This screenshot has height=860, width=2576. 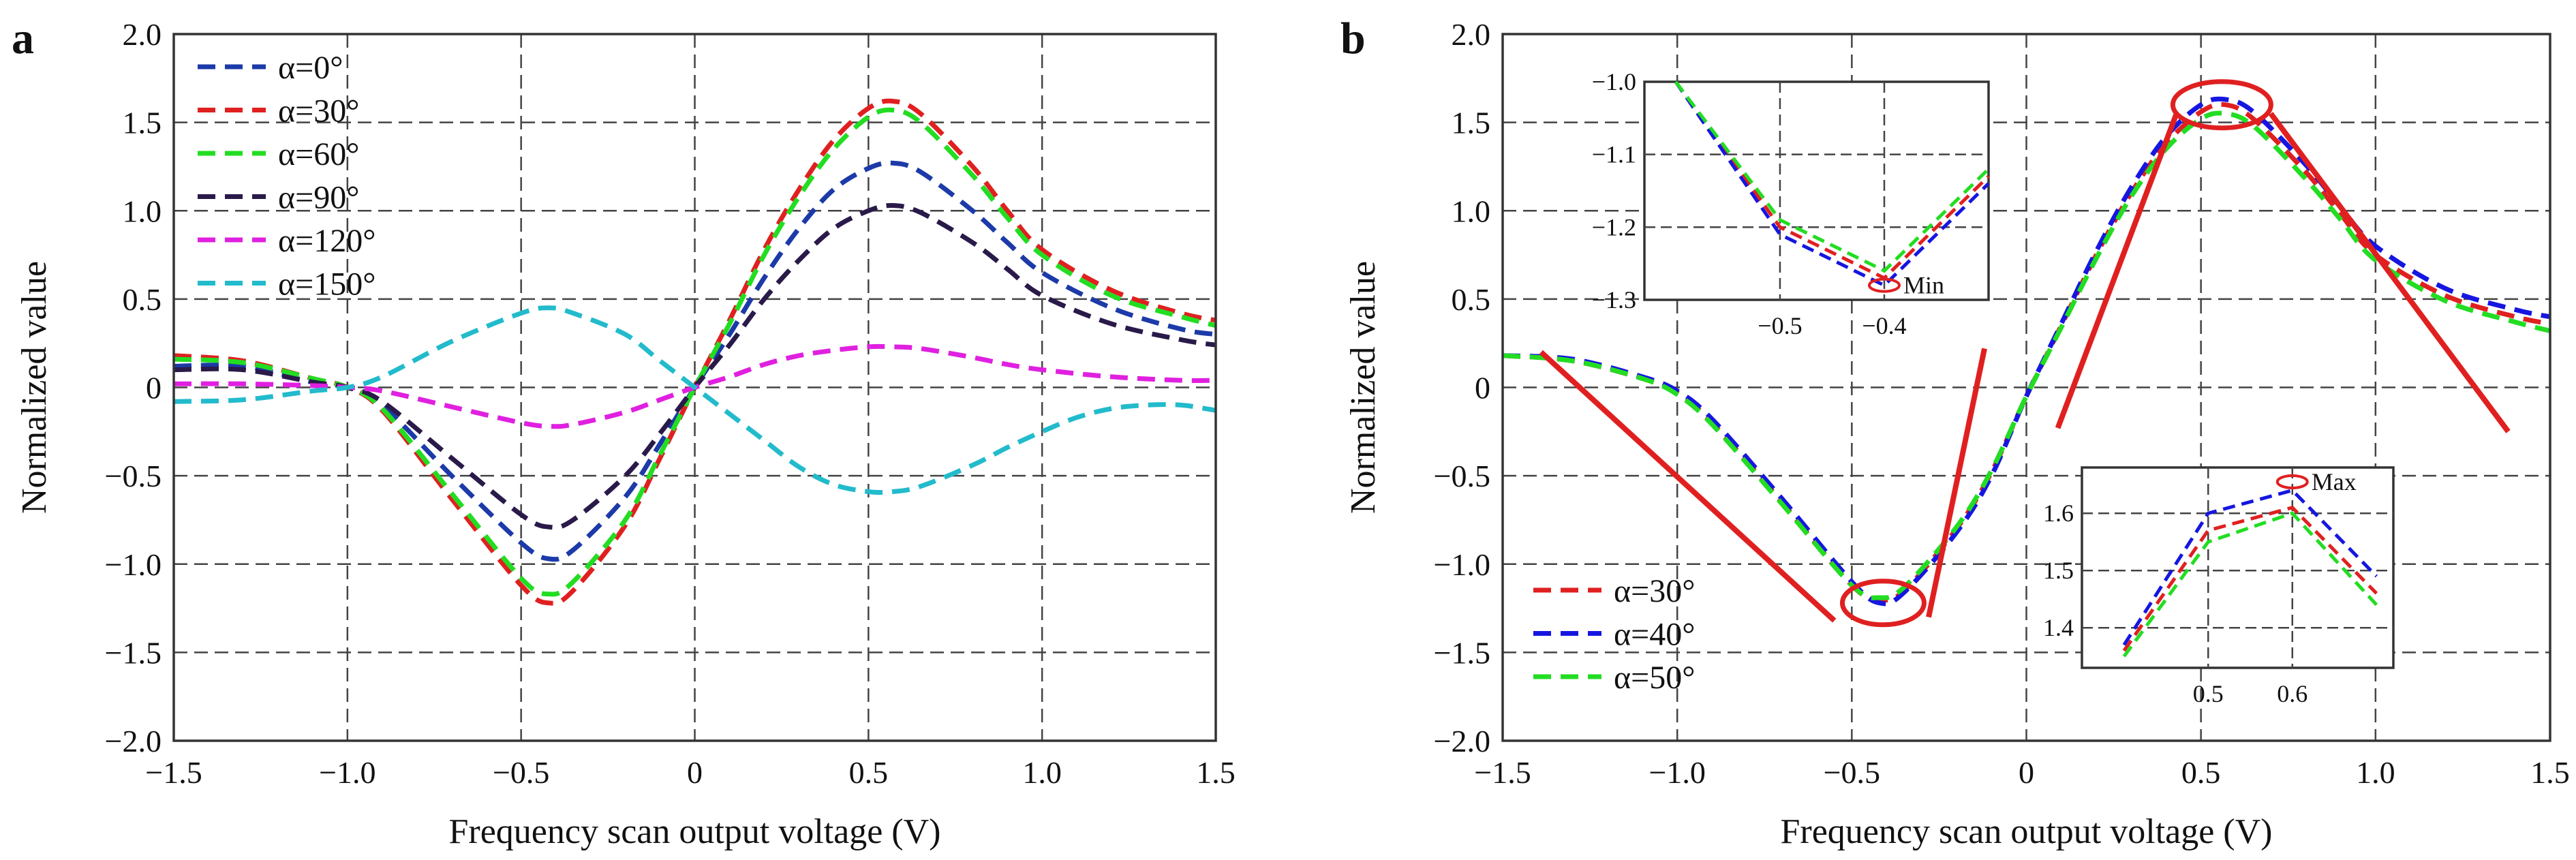 I want to click on max-marker-ellipse, so click(x=2292, y=481).